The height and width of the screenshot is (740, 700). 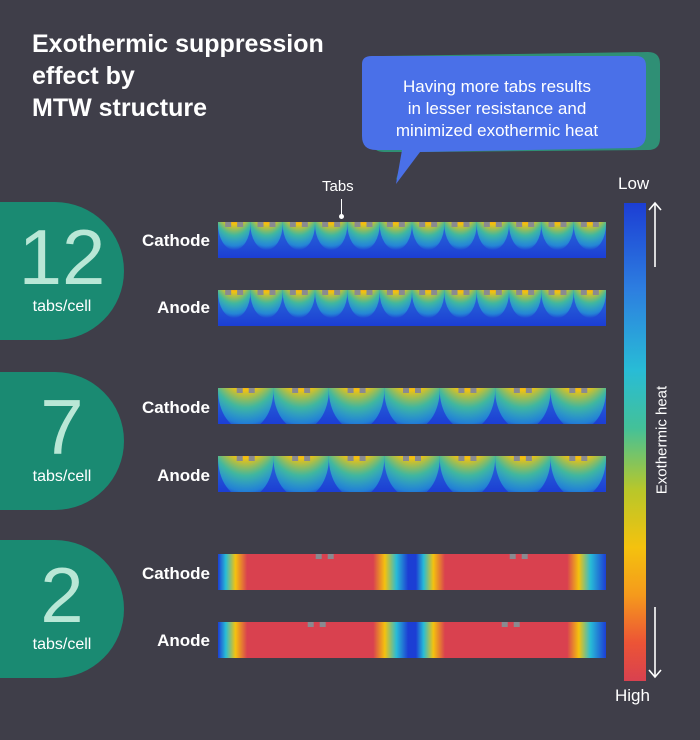 What do you see at coordinates (183, 475) in the screenshot?
I see `row-label-anode: Anode` at bounding box center [183, 475].